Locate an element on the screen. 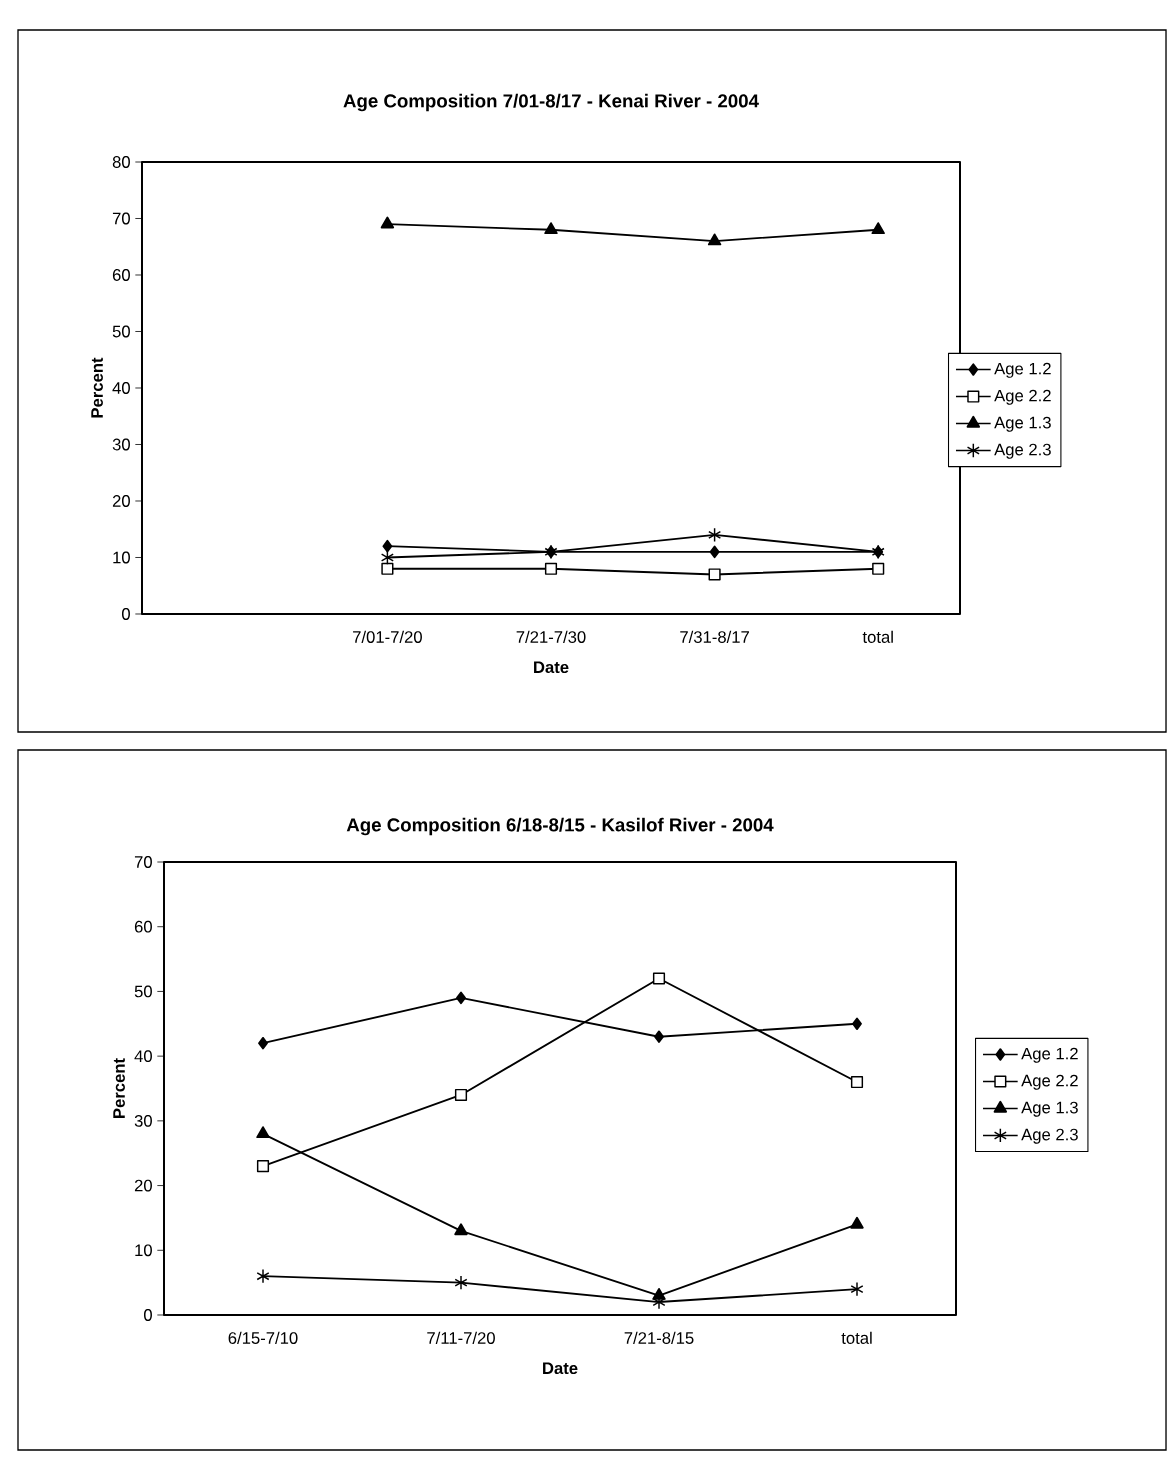 This screenshot has height=1460, width=1171. chart-title: Age Composition 6/18-8/15 - Kasilof River - 2004 is located at coordinates (560, 826).